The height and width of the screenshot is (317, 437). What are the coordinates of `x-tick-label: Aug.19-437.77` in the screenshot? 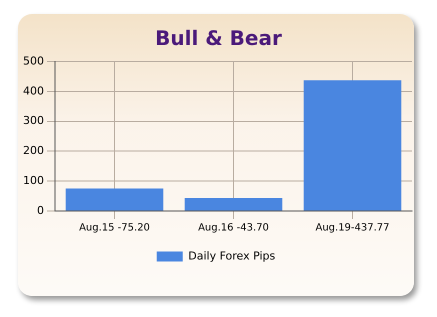 It's located at (352, 228).